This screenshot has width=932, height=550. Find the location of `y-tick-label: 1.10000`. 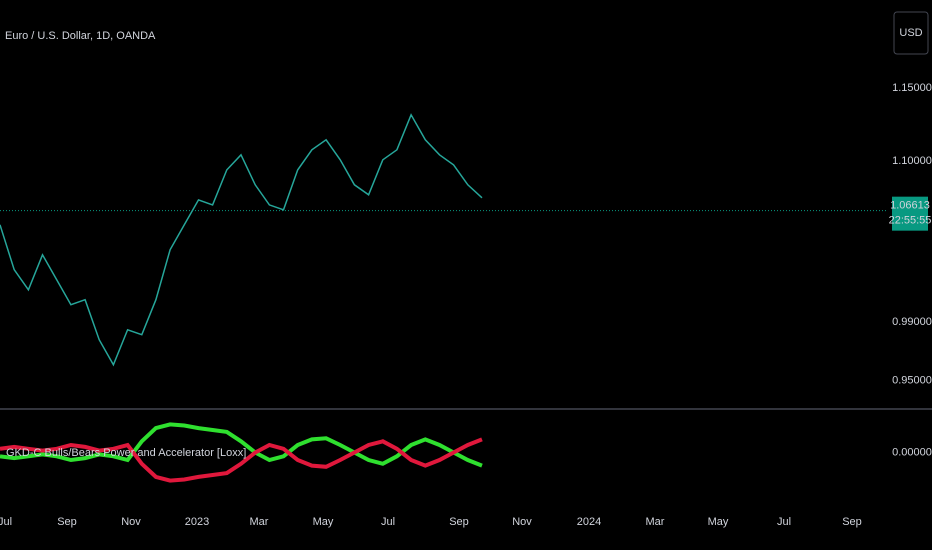

y-tick-label: 1.10000 is located at coordinates (912, 161).